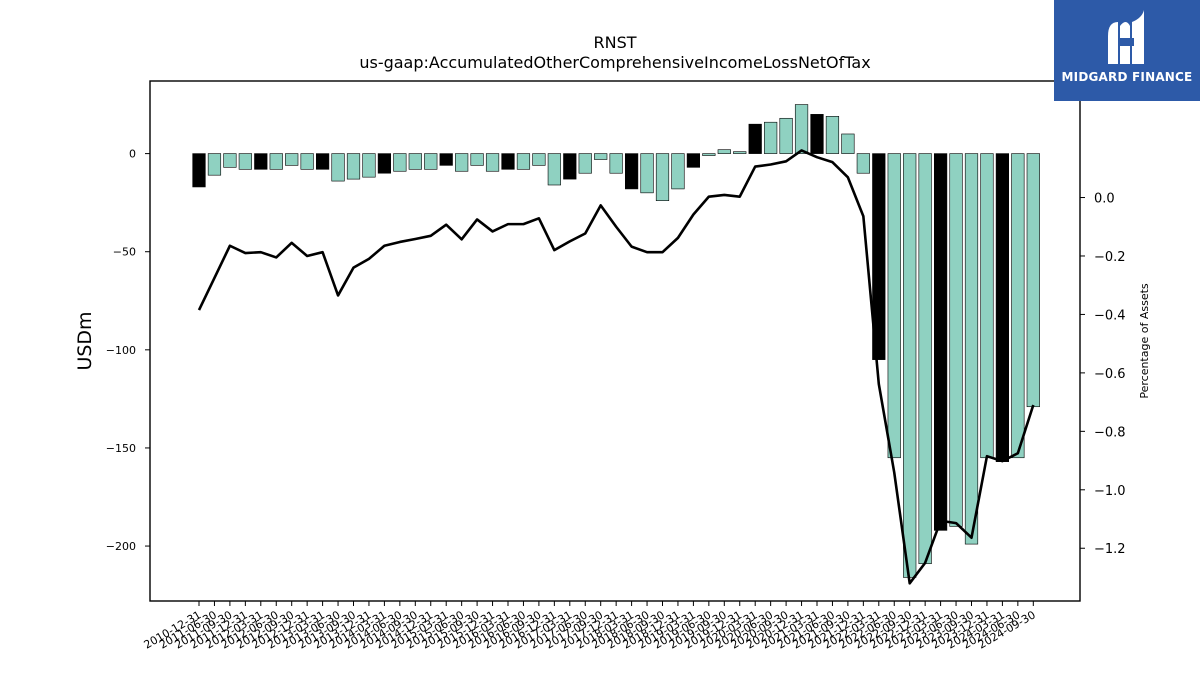 The height and width of the screenshot is (675, 1200). What do you see at coordinates (1104, 199) in the screenshot?
I see `y2-tick-label: 0.0` at bounding box center [1104, 199].